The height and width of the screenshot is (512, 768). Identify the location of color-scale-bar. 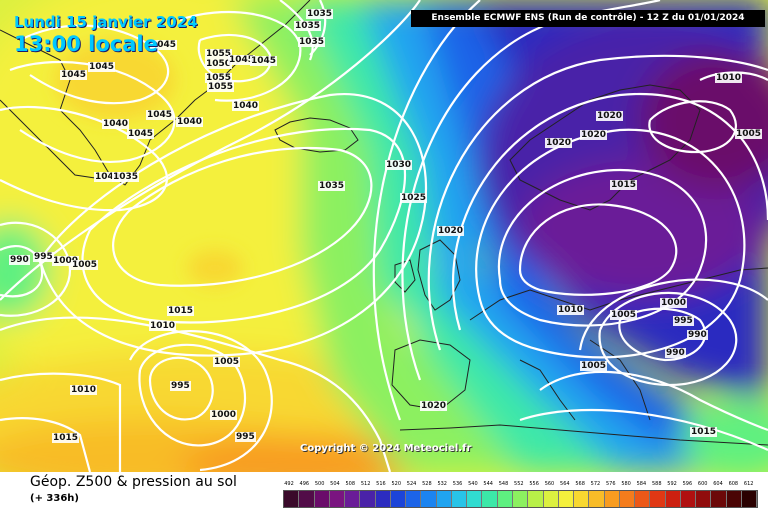
(520, 499).